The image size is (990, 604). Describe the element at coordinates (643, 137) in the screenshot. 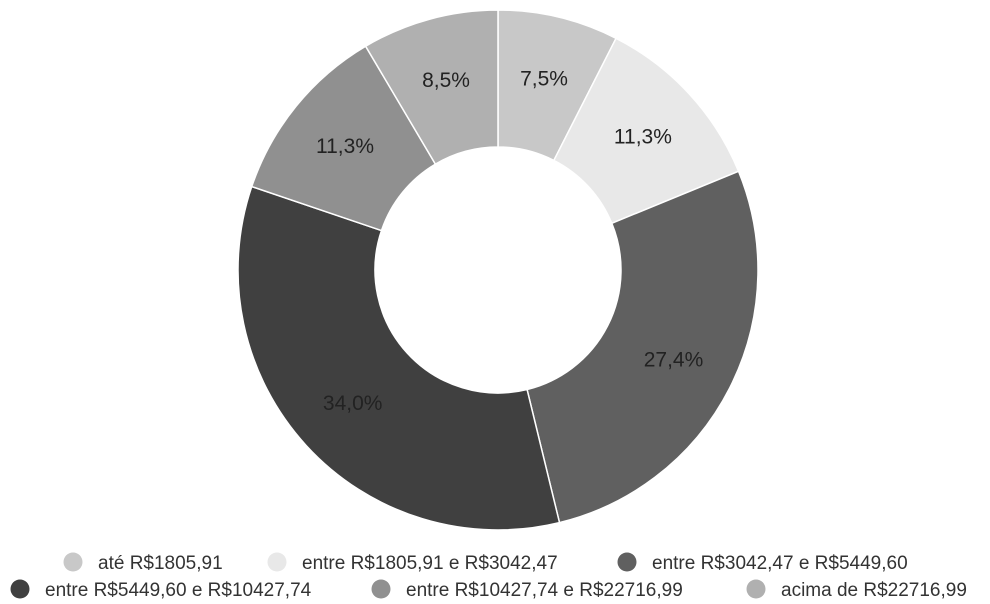

I see `slice-data-label-2: 11,3%` at that location.